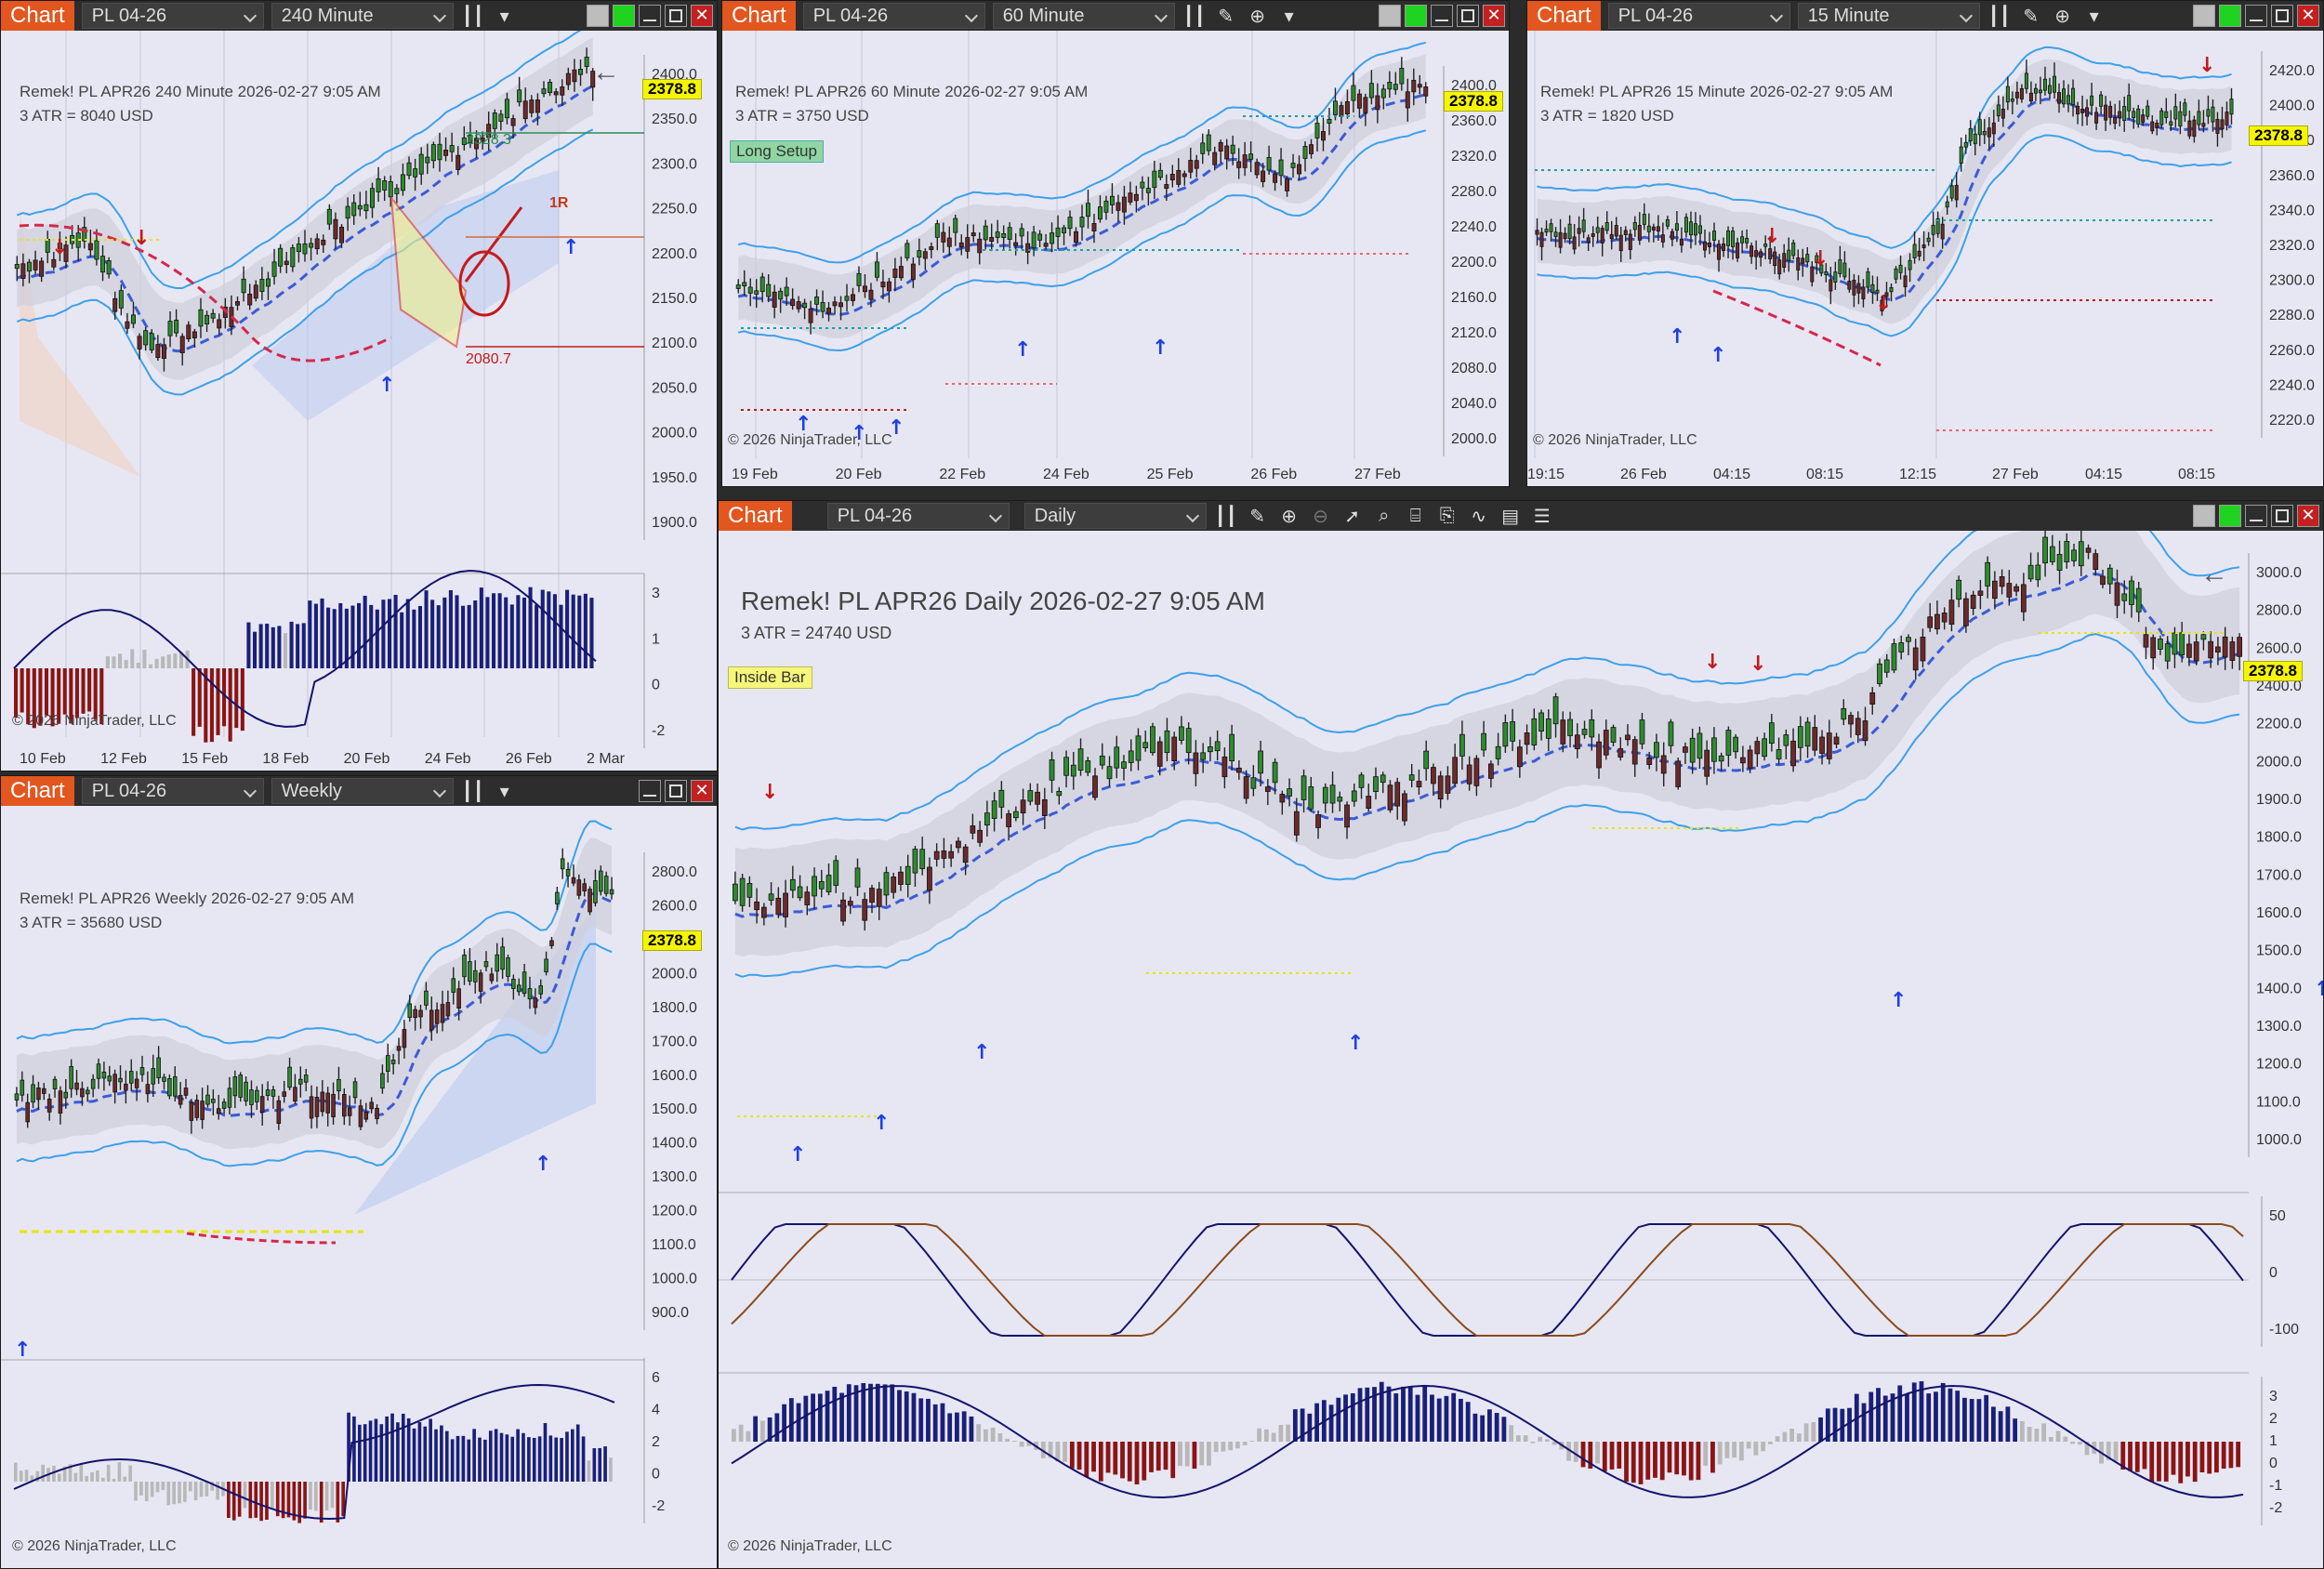 The height and width of the screenshot is (1569, 2324). Describe the element at coordinates (1083, 16) in the screenshot. I see `interval-selector: 60 Minute` at that location.